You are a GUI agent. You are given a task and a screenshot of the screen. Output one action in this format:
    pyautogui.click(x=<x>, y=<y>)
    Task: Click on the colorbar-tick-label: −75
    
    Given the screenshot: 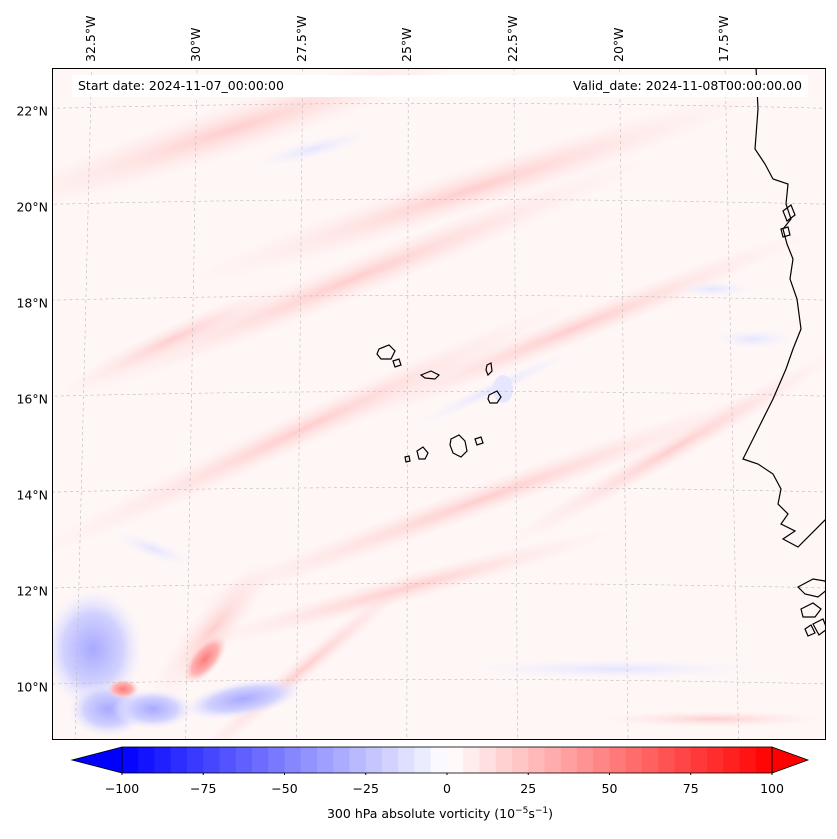 What is the action you would take?
    pyautogui.click(x=203, y=788)
    